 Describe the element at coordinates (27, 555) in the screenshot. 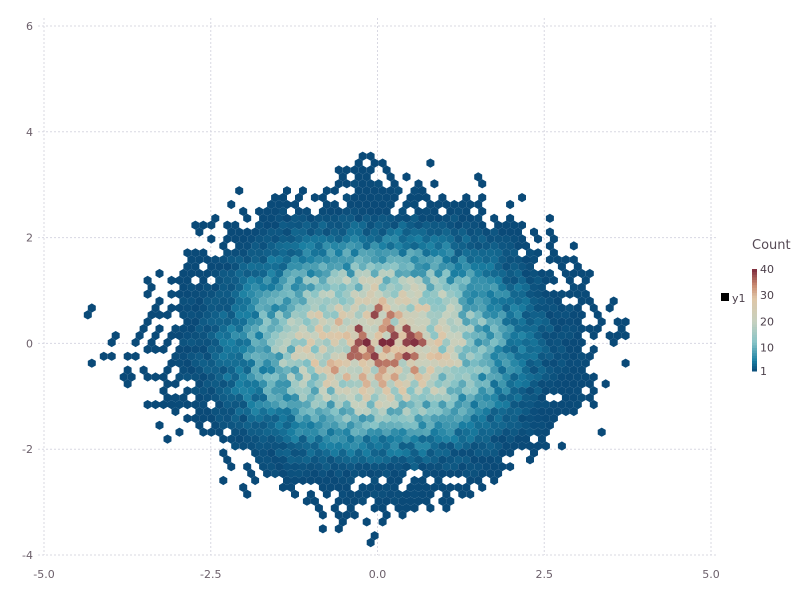

I see `y-tick-label: -4` at that location.